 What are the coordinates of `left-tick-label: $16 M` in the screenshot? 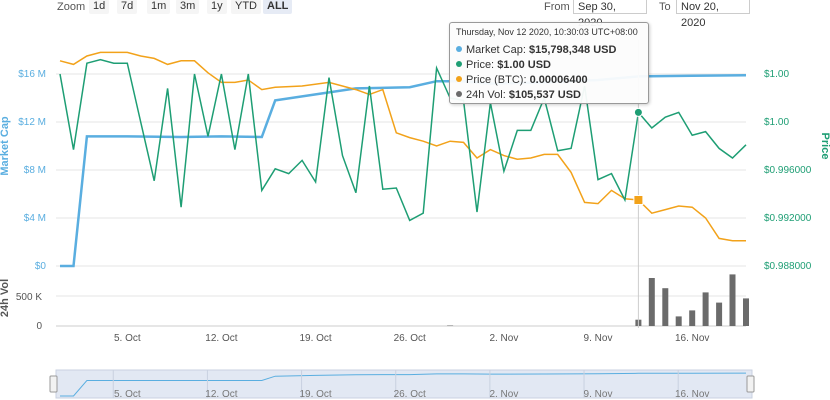 It's located at (32, 74).